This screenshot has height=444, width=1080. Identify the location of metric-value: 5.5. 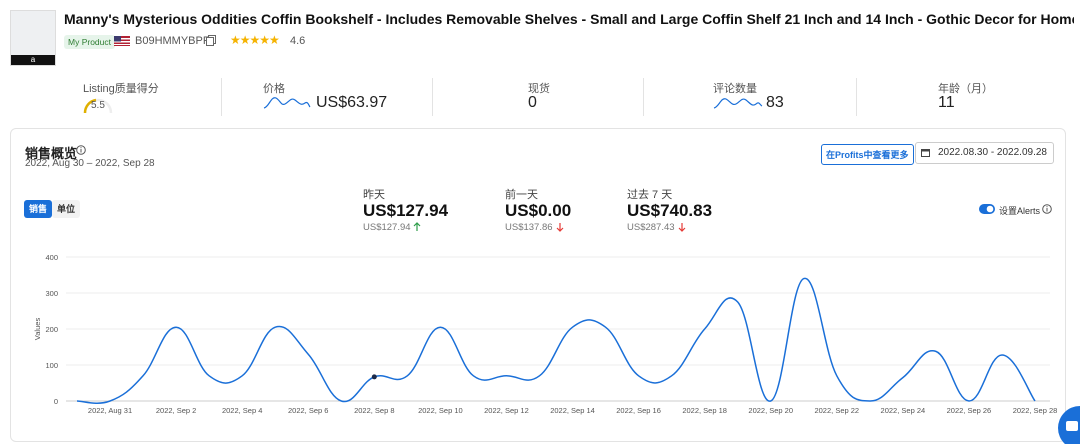
(98, 105).